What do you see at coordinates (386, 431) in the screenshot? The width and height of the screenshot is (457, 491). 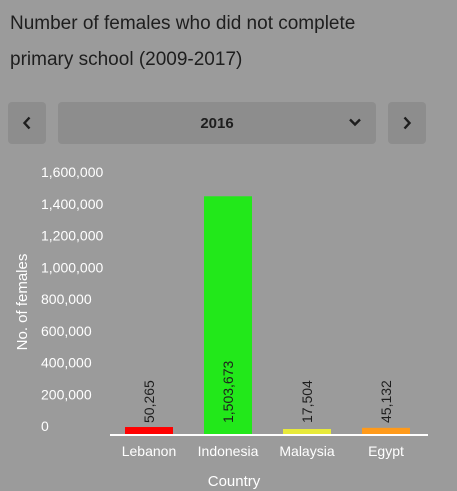 I see `bar-egypt` at bounding box center [386, 431].